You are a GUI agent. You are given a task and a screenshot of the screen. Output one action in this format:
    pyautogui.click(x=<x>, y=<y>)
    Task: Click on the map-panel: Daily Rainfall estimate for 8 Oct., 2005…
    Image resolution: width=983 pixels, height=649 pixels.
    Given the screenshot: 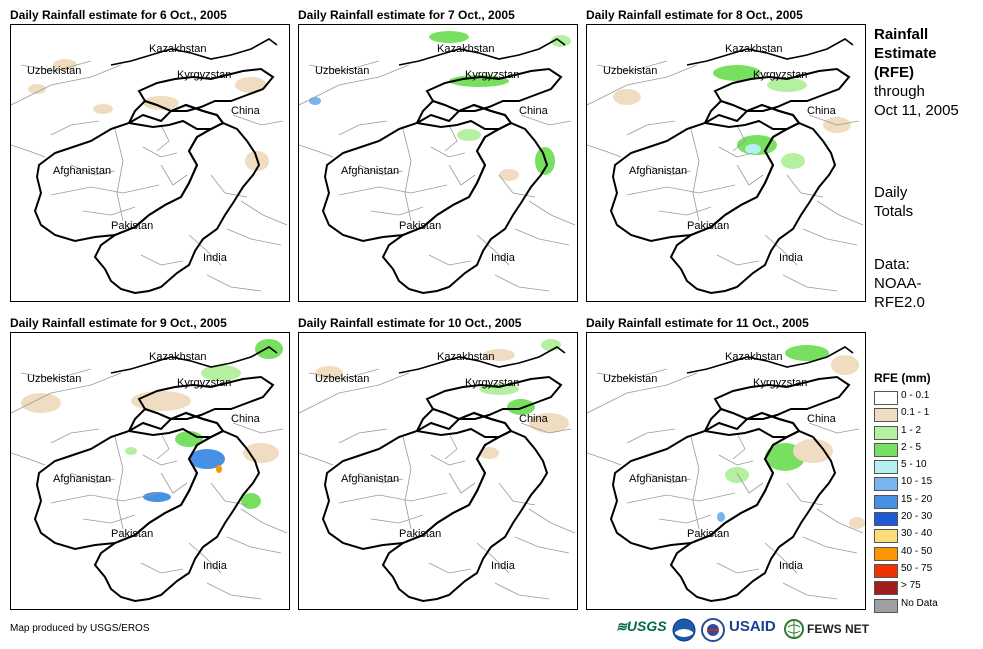 What is the action you would take?
    pyautogui.click(x=726, y=155)
    